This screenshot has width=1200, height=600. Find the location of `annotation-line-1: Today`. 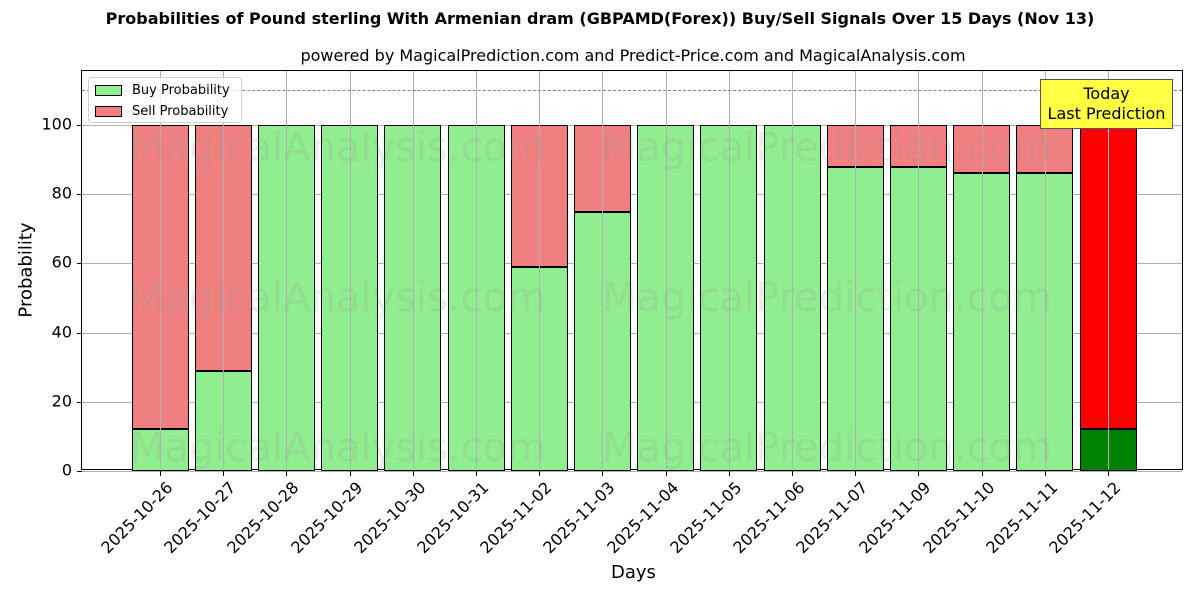

annotation-line-1: Today is located at coordinates (1106, 93).